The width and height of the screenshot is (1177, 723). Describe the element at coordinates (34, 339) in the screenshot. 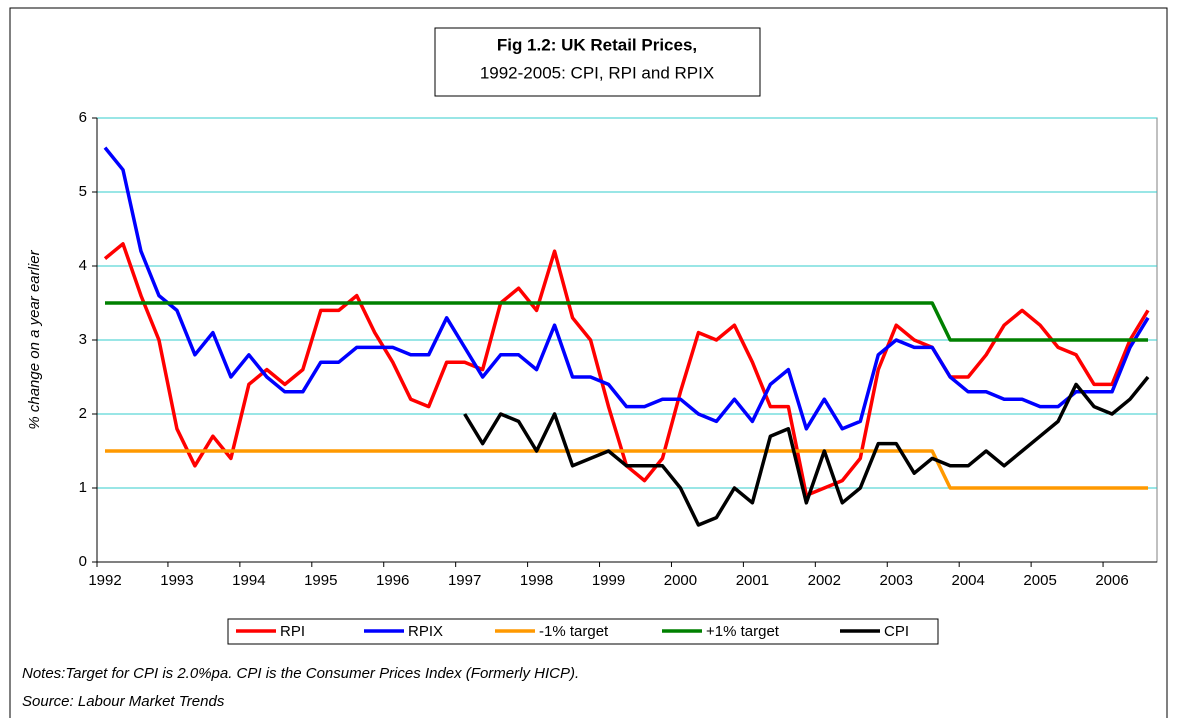

I see `y-axis-label: % change on a year earlier` at that location.